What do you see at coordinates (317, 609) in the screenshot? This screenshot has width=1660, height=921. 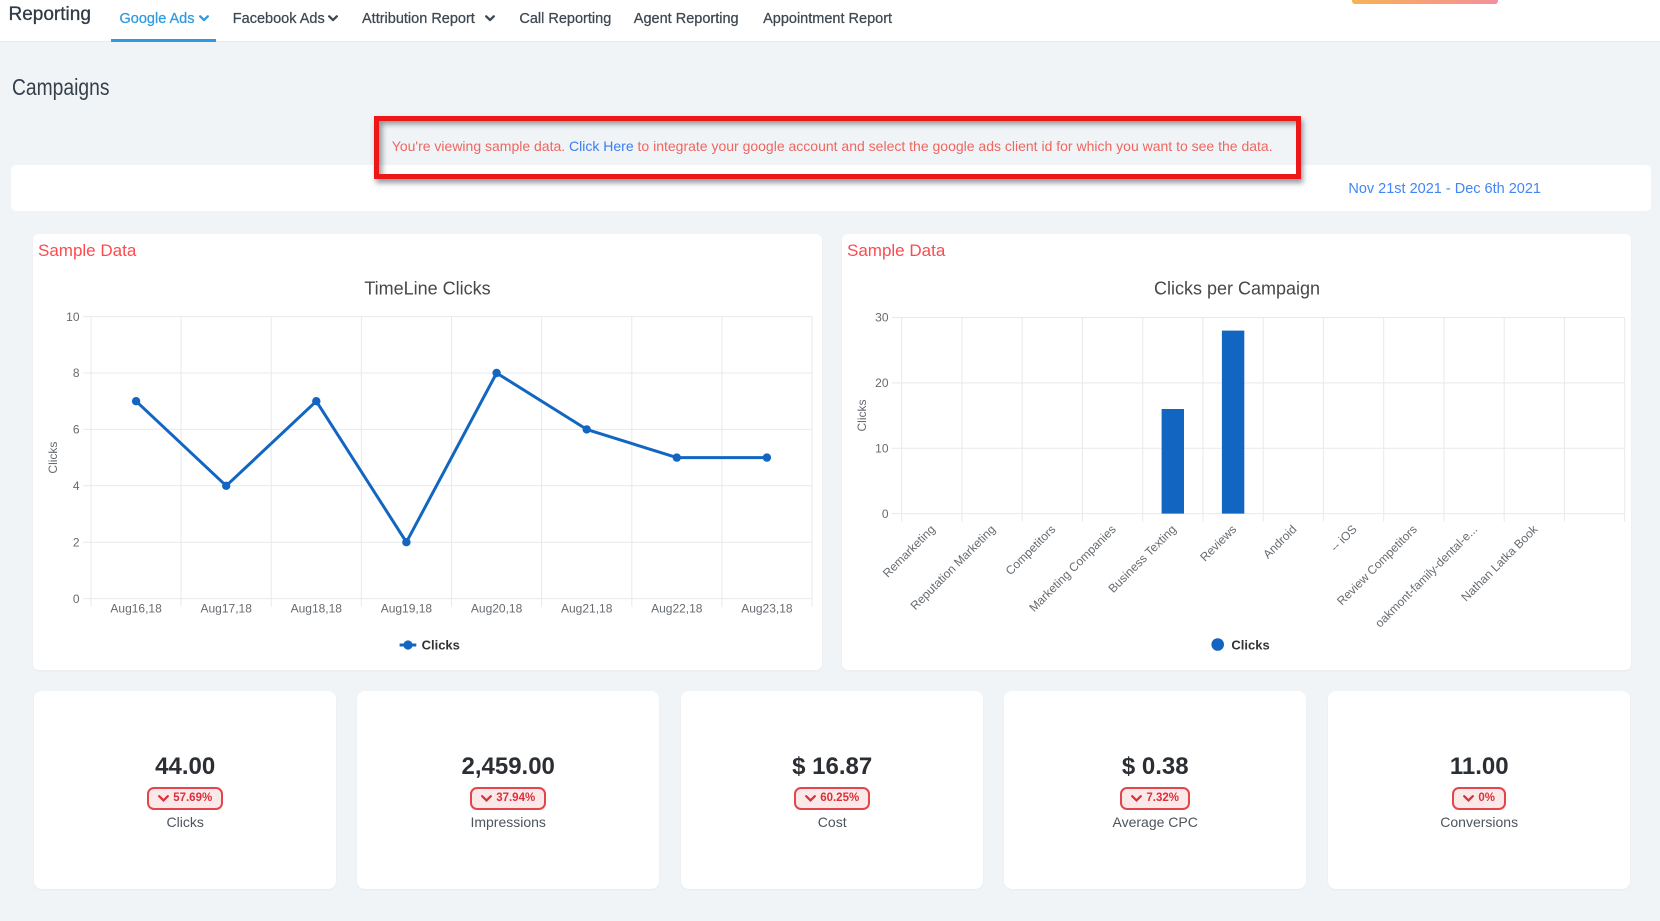 I see `svg-text: Aug18,18` at bounding box center [317, 609].